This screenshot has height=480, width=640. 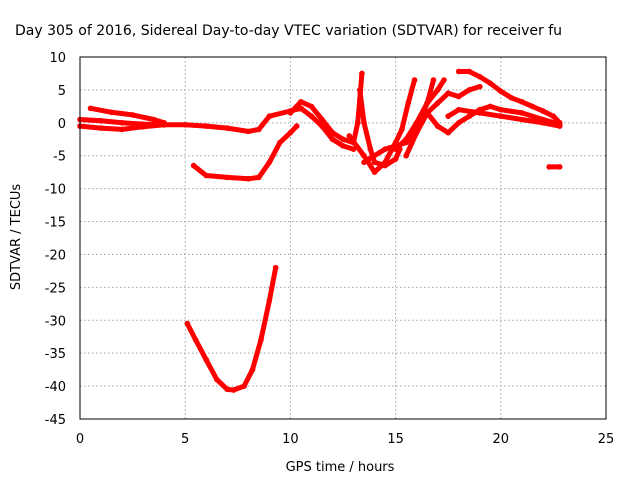 What do you see at coordinates (395, 439) in the screenshot?
I see `x-tick-label: 15` at bounding box center [395, 439].